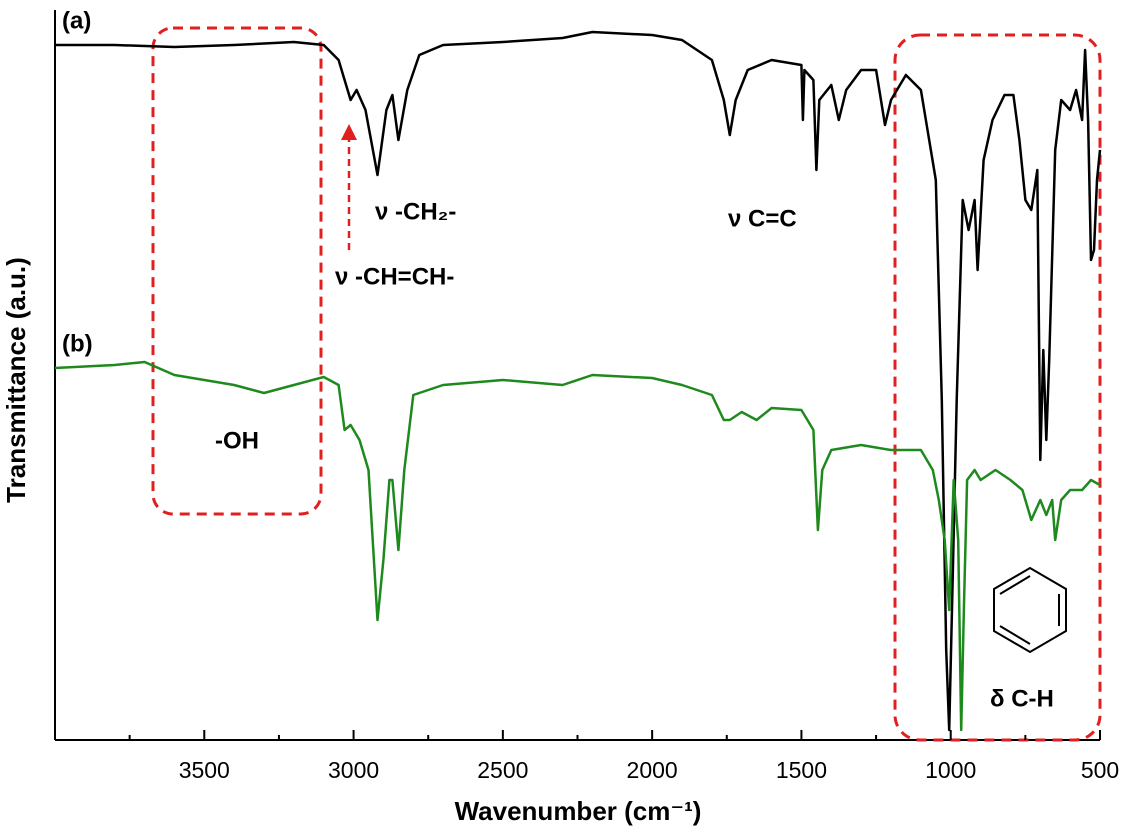 This screenshot has width=1133, height=835. Describe the element at coordinates (950, 770) in the screenshot. I see `x-tick-label: 1000` at that location.